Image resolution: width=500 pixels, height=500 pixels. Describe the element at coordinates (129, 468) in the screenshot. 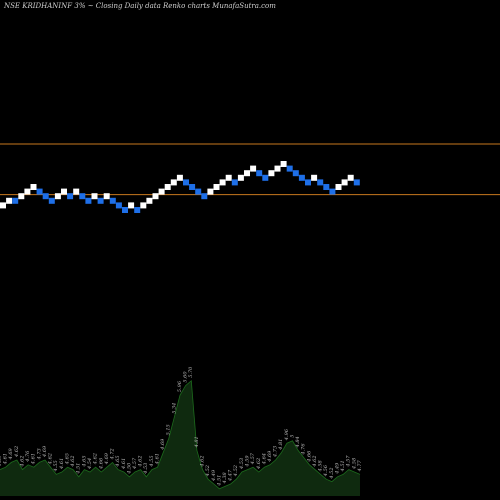

I see `volume-label: 4.50` at that location.